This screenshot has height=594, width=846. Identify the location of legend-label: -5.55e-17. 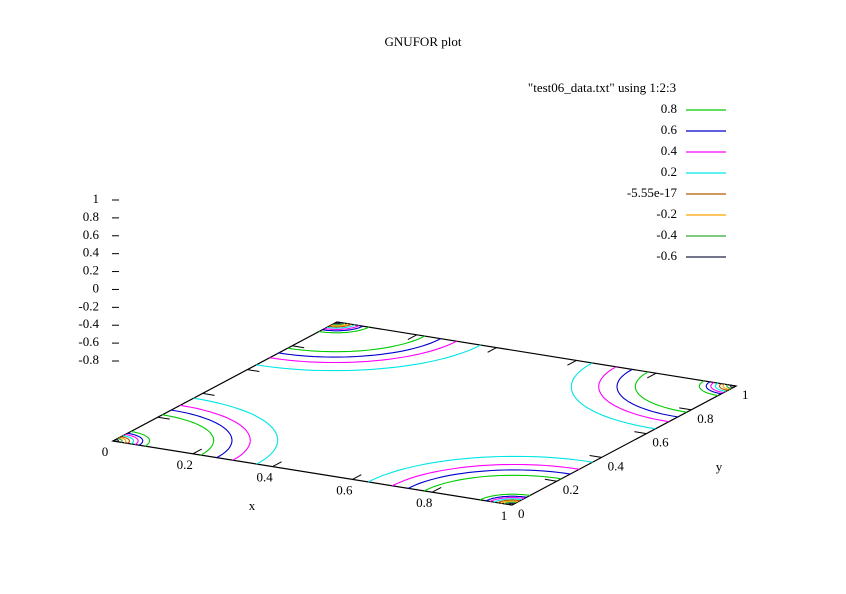
(652, 192).